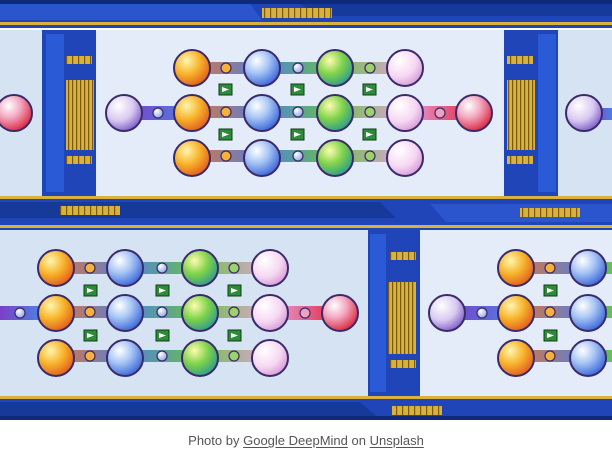 The width and height of the screenshot is (612, 450). What do you see at coordinates (214, 440) in the screenshot?
I see `credit-prefix: Photo by` at bounding box center [214, 440].